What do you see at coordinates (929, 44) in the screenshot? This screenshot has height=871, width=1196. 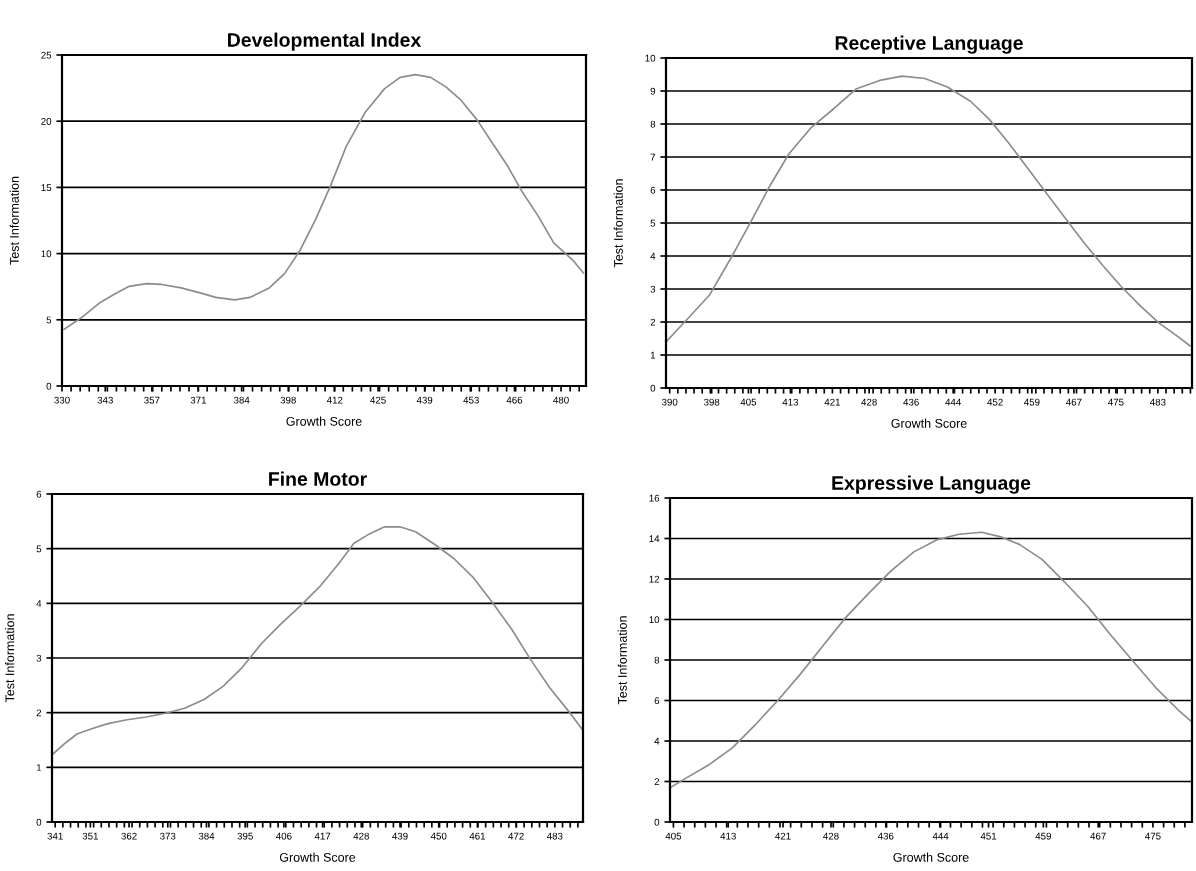 I see `chart-title: Receptive Language` at bounding box center [929, 44].